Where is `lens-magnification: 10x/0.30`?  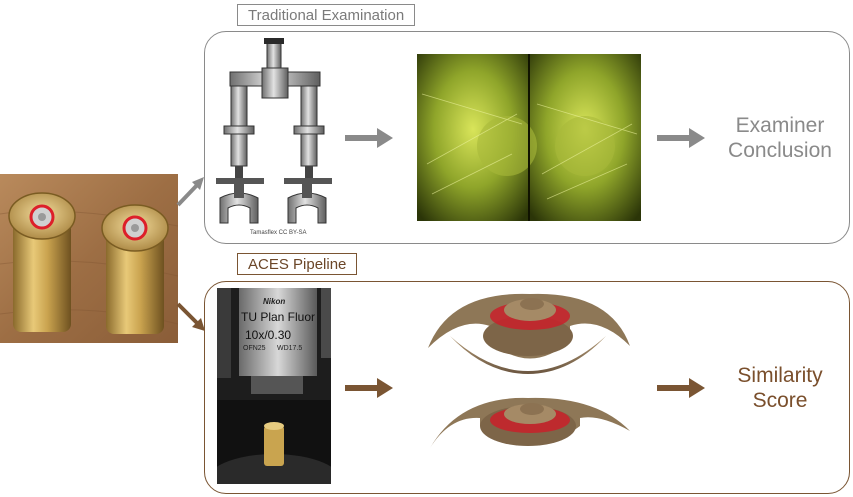 lens-magnification: 10x/0.30 is located at coordinates (268, 335).